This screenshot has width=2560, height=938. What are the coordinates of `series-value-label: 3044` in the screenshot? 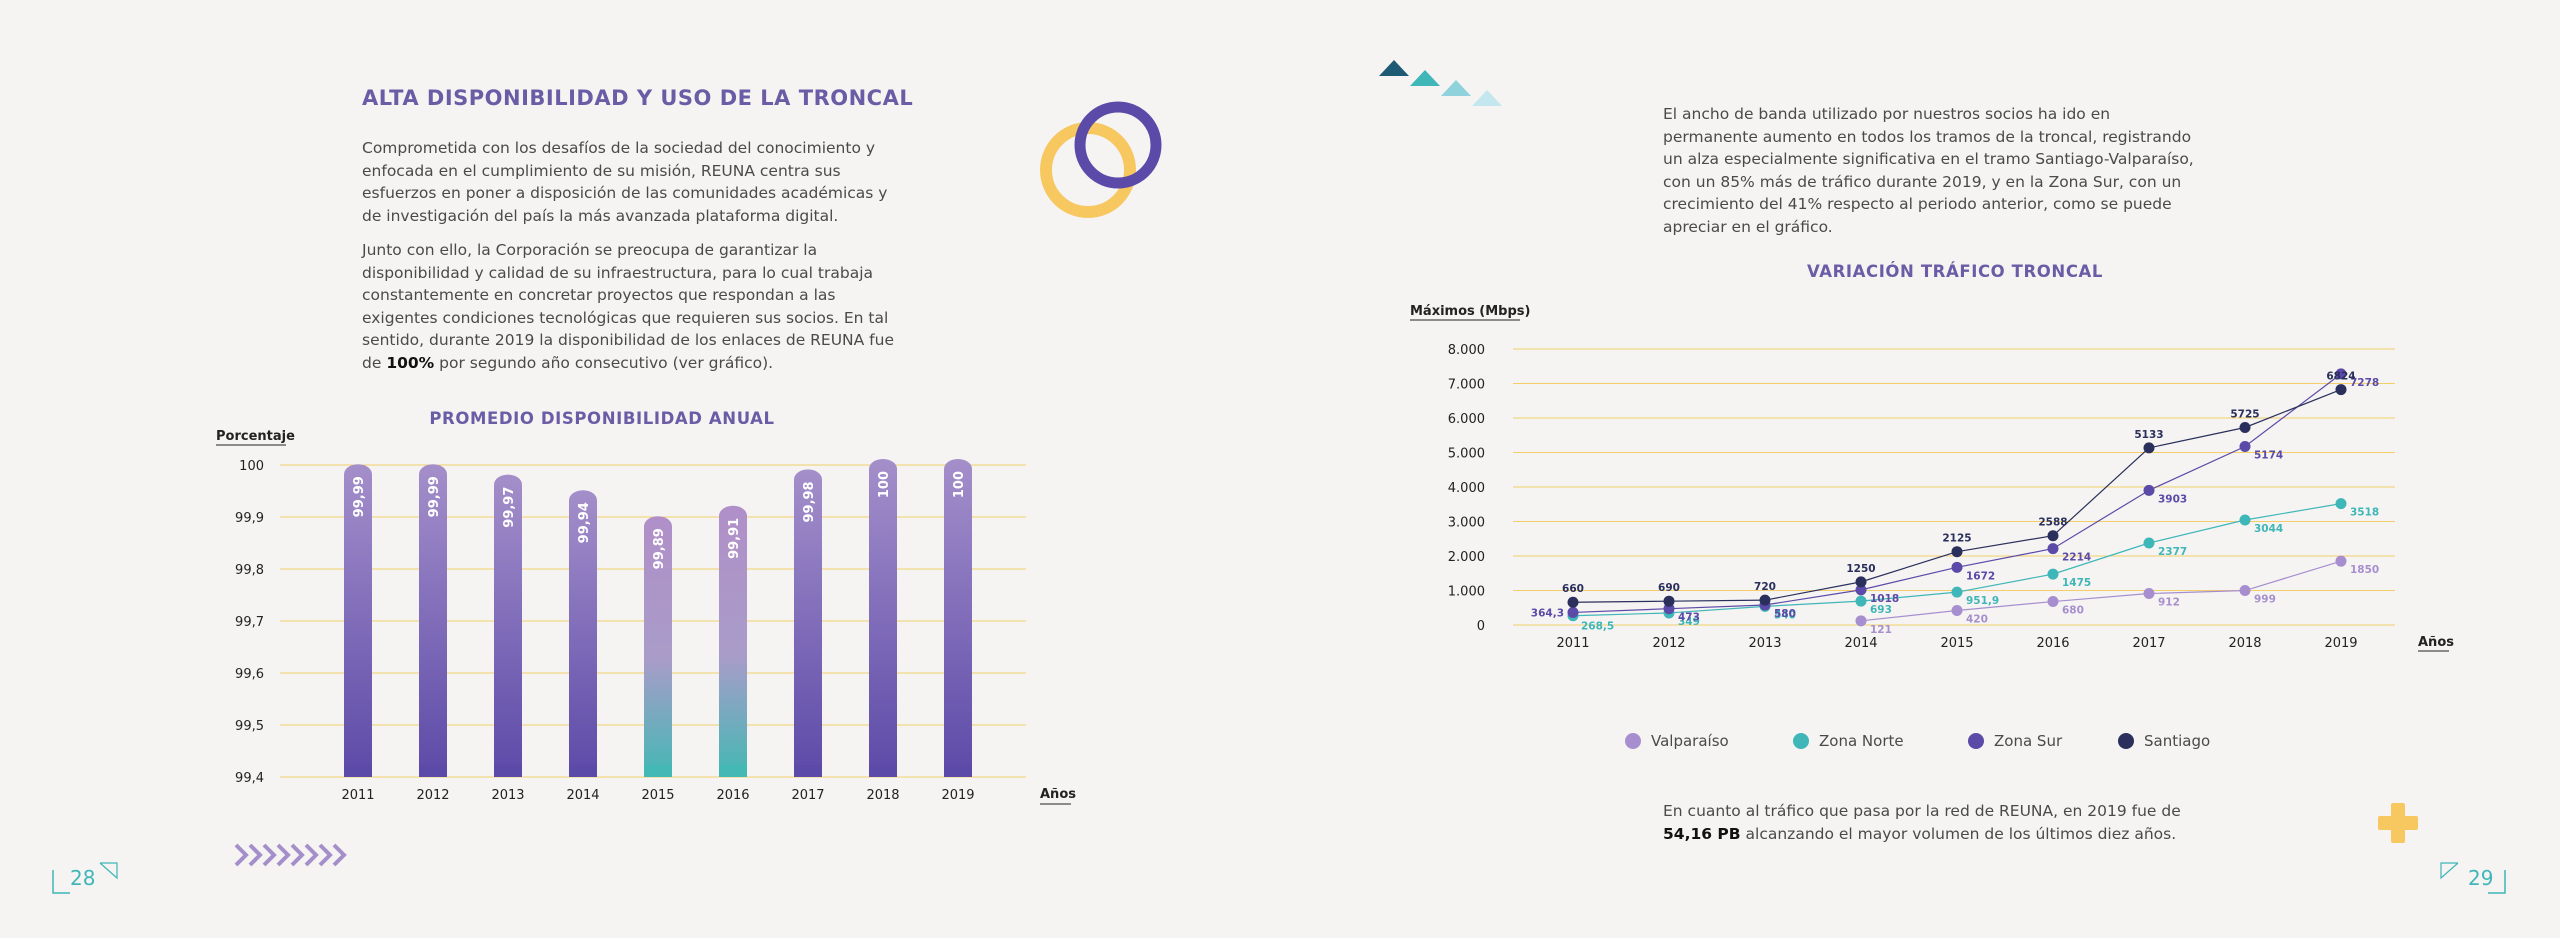 It's located at (2268, 529).